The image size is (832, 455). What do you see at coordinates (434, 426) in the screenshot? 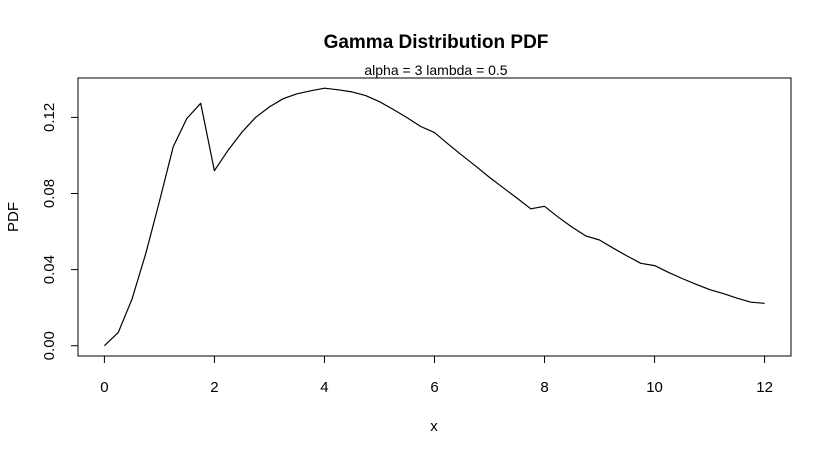
I see `x-axis-label: x` at bounding box center [434, 426].